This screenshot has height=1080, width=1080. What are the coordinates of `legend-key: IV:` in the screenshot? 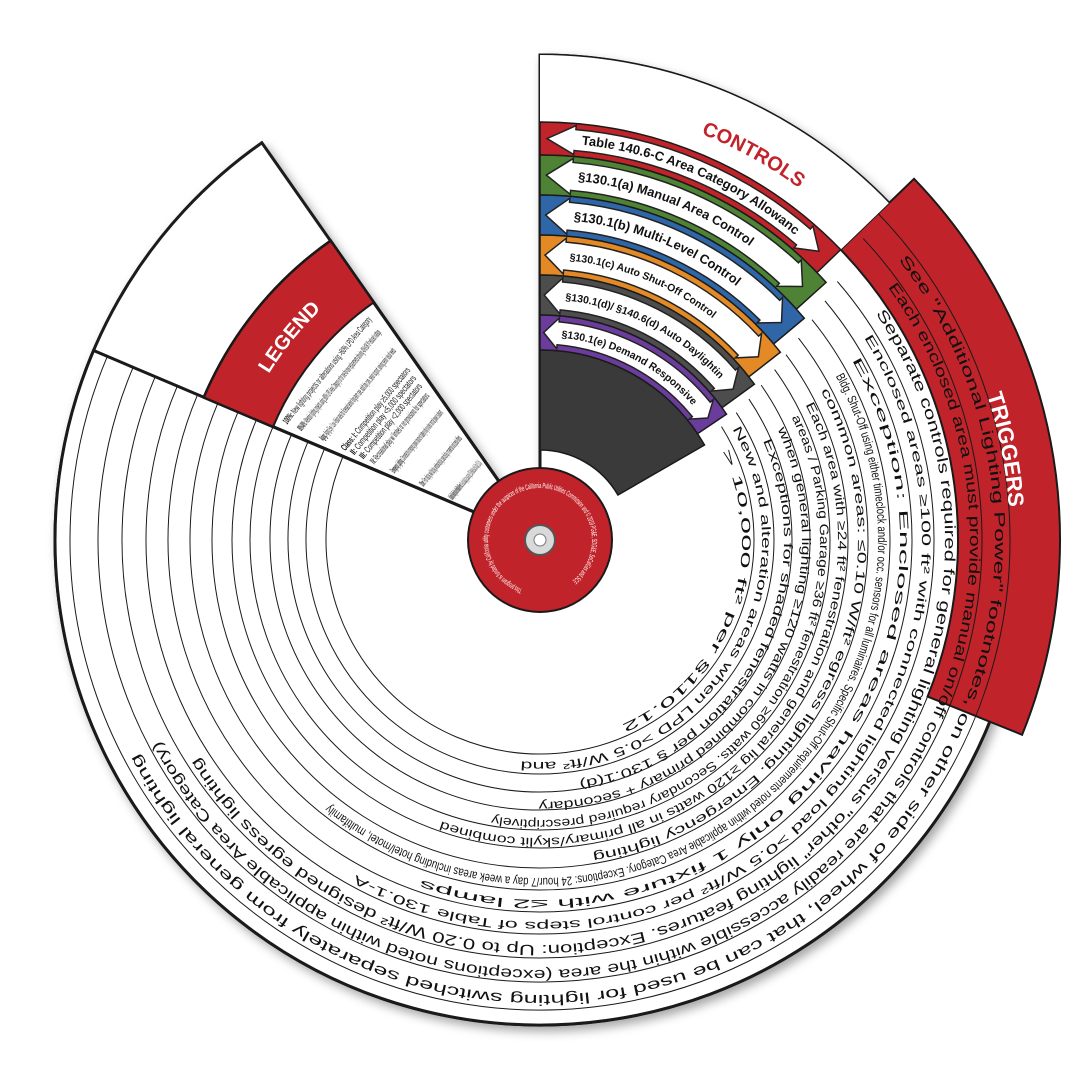 It's located at (374, 461).